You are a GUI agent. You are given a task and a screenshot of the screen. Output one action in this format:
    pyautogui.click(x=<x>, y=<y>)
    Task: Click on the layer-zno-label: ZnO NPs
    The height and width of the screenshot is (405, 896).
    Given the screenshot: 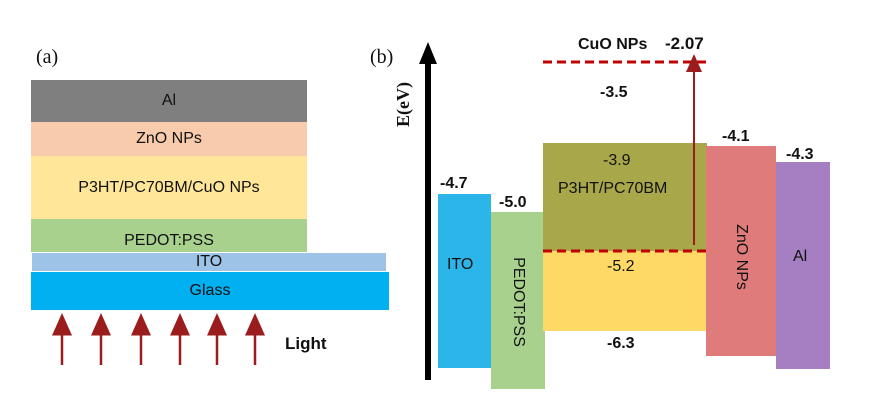 What is the action you would take?
    pyautogui.click(x=169, y=138)
    